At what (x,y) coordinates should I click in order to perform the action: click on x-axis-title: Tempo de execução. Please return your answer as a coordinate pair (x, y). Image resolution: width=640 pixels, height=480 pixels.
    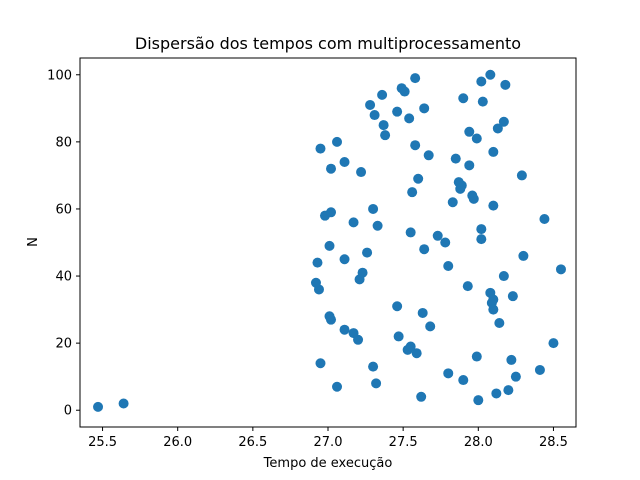
    Looking at the image, I should click on (328, 463).